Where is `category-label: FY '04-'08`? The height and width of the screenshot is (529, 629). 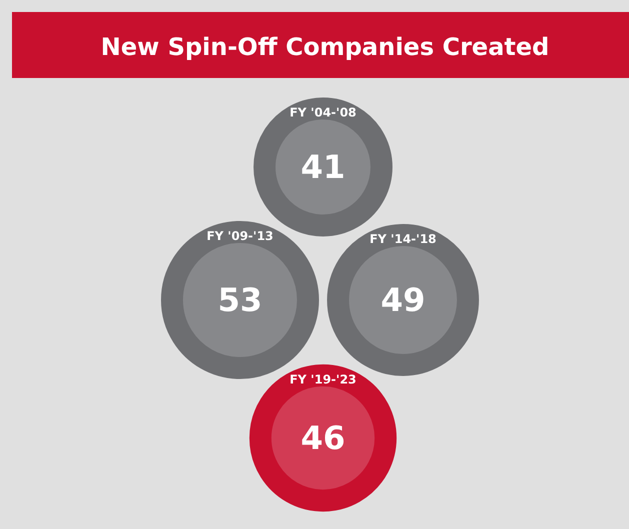
category-label: FY '04-'08 is located at coordinates (323, 113).